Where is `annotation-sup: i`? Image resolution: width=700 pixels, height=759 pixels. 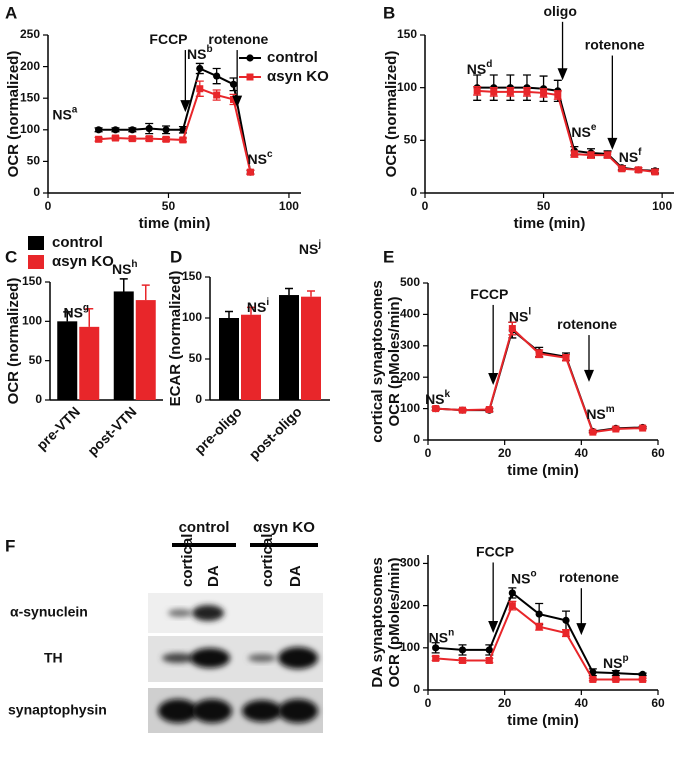 annotation-sup: i is located at coordinates (267, 302).